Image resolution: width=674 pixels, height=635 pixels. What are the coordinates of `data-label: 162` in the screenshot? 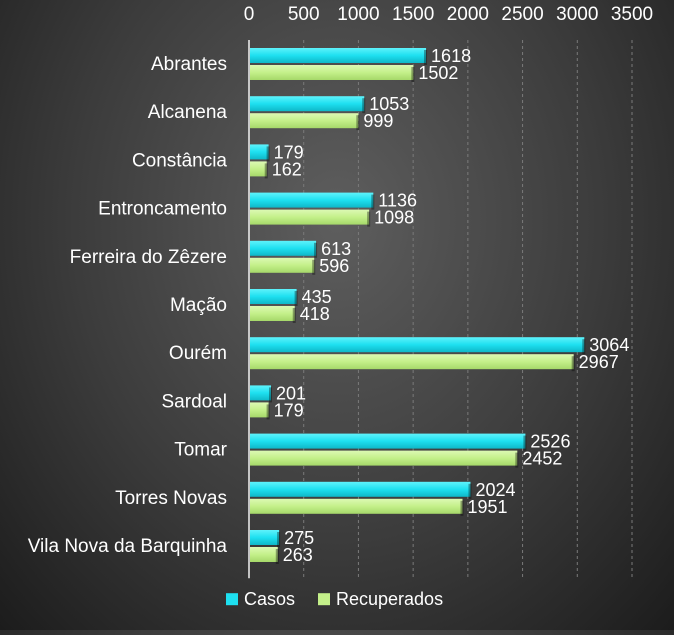 It's located at (287, 169).